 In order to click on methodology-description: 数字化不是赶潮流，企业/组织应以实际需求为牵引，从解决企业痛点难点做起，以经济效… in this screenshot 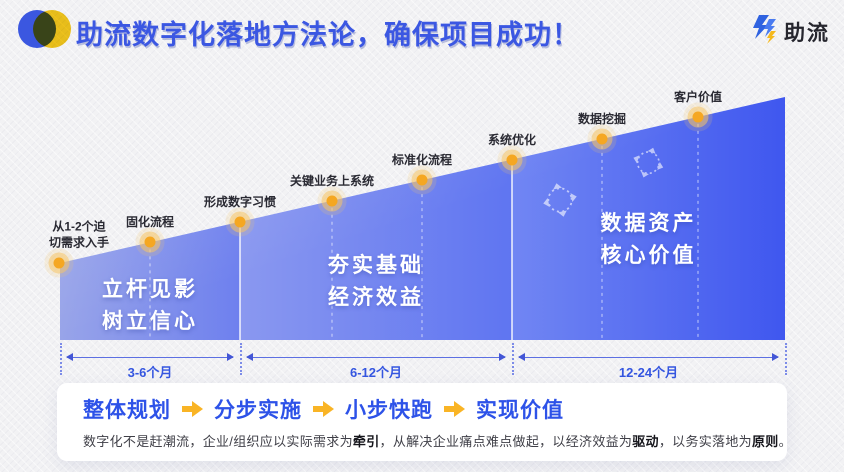, I will do `click(437, 440)`.